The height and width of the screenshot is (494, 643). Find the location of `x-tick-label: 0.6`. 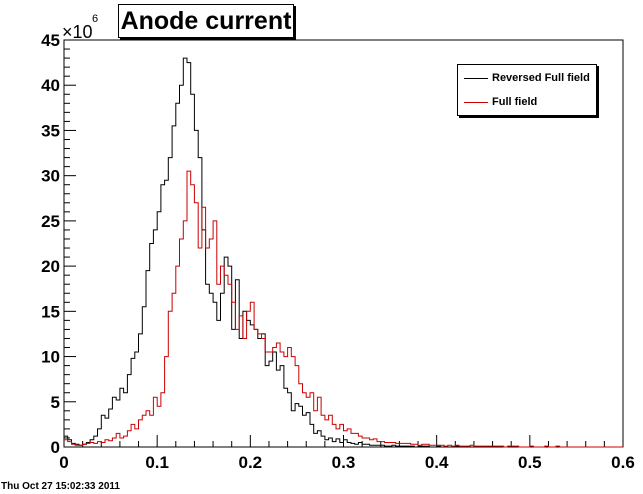

x-tick-label: 0.6 is located at coordinates (623, 462).